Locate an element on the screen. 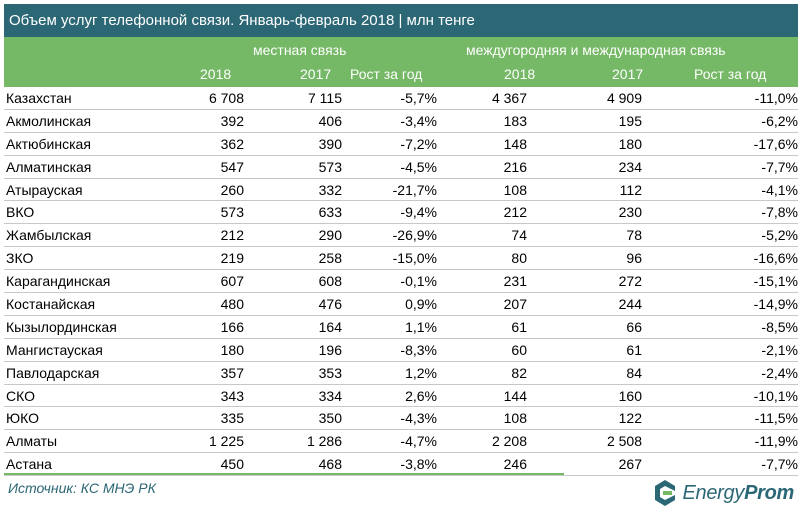 The height and width of the screenshot is (513, 800). table-cell: -17,6% is located at coordinates (720, 144).